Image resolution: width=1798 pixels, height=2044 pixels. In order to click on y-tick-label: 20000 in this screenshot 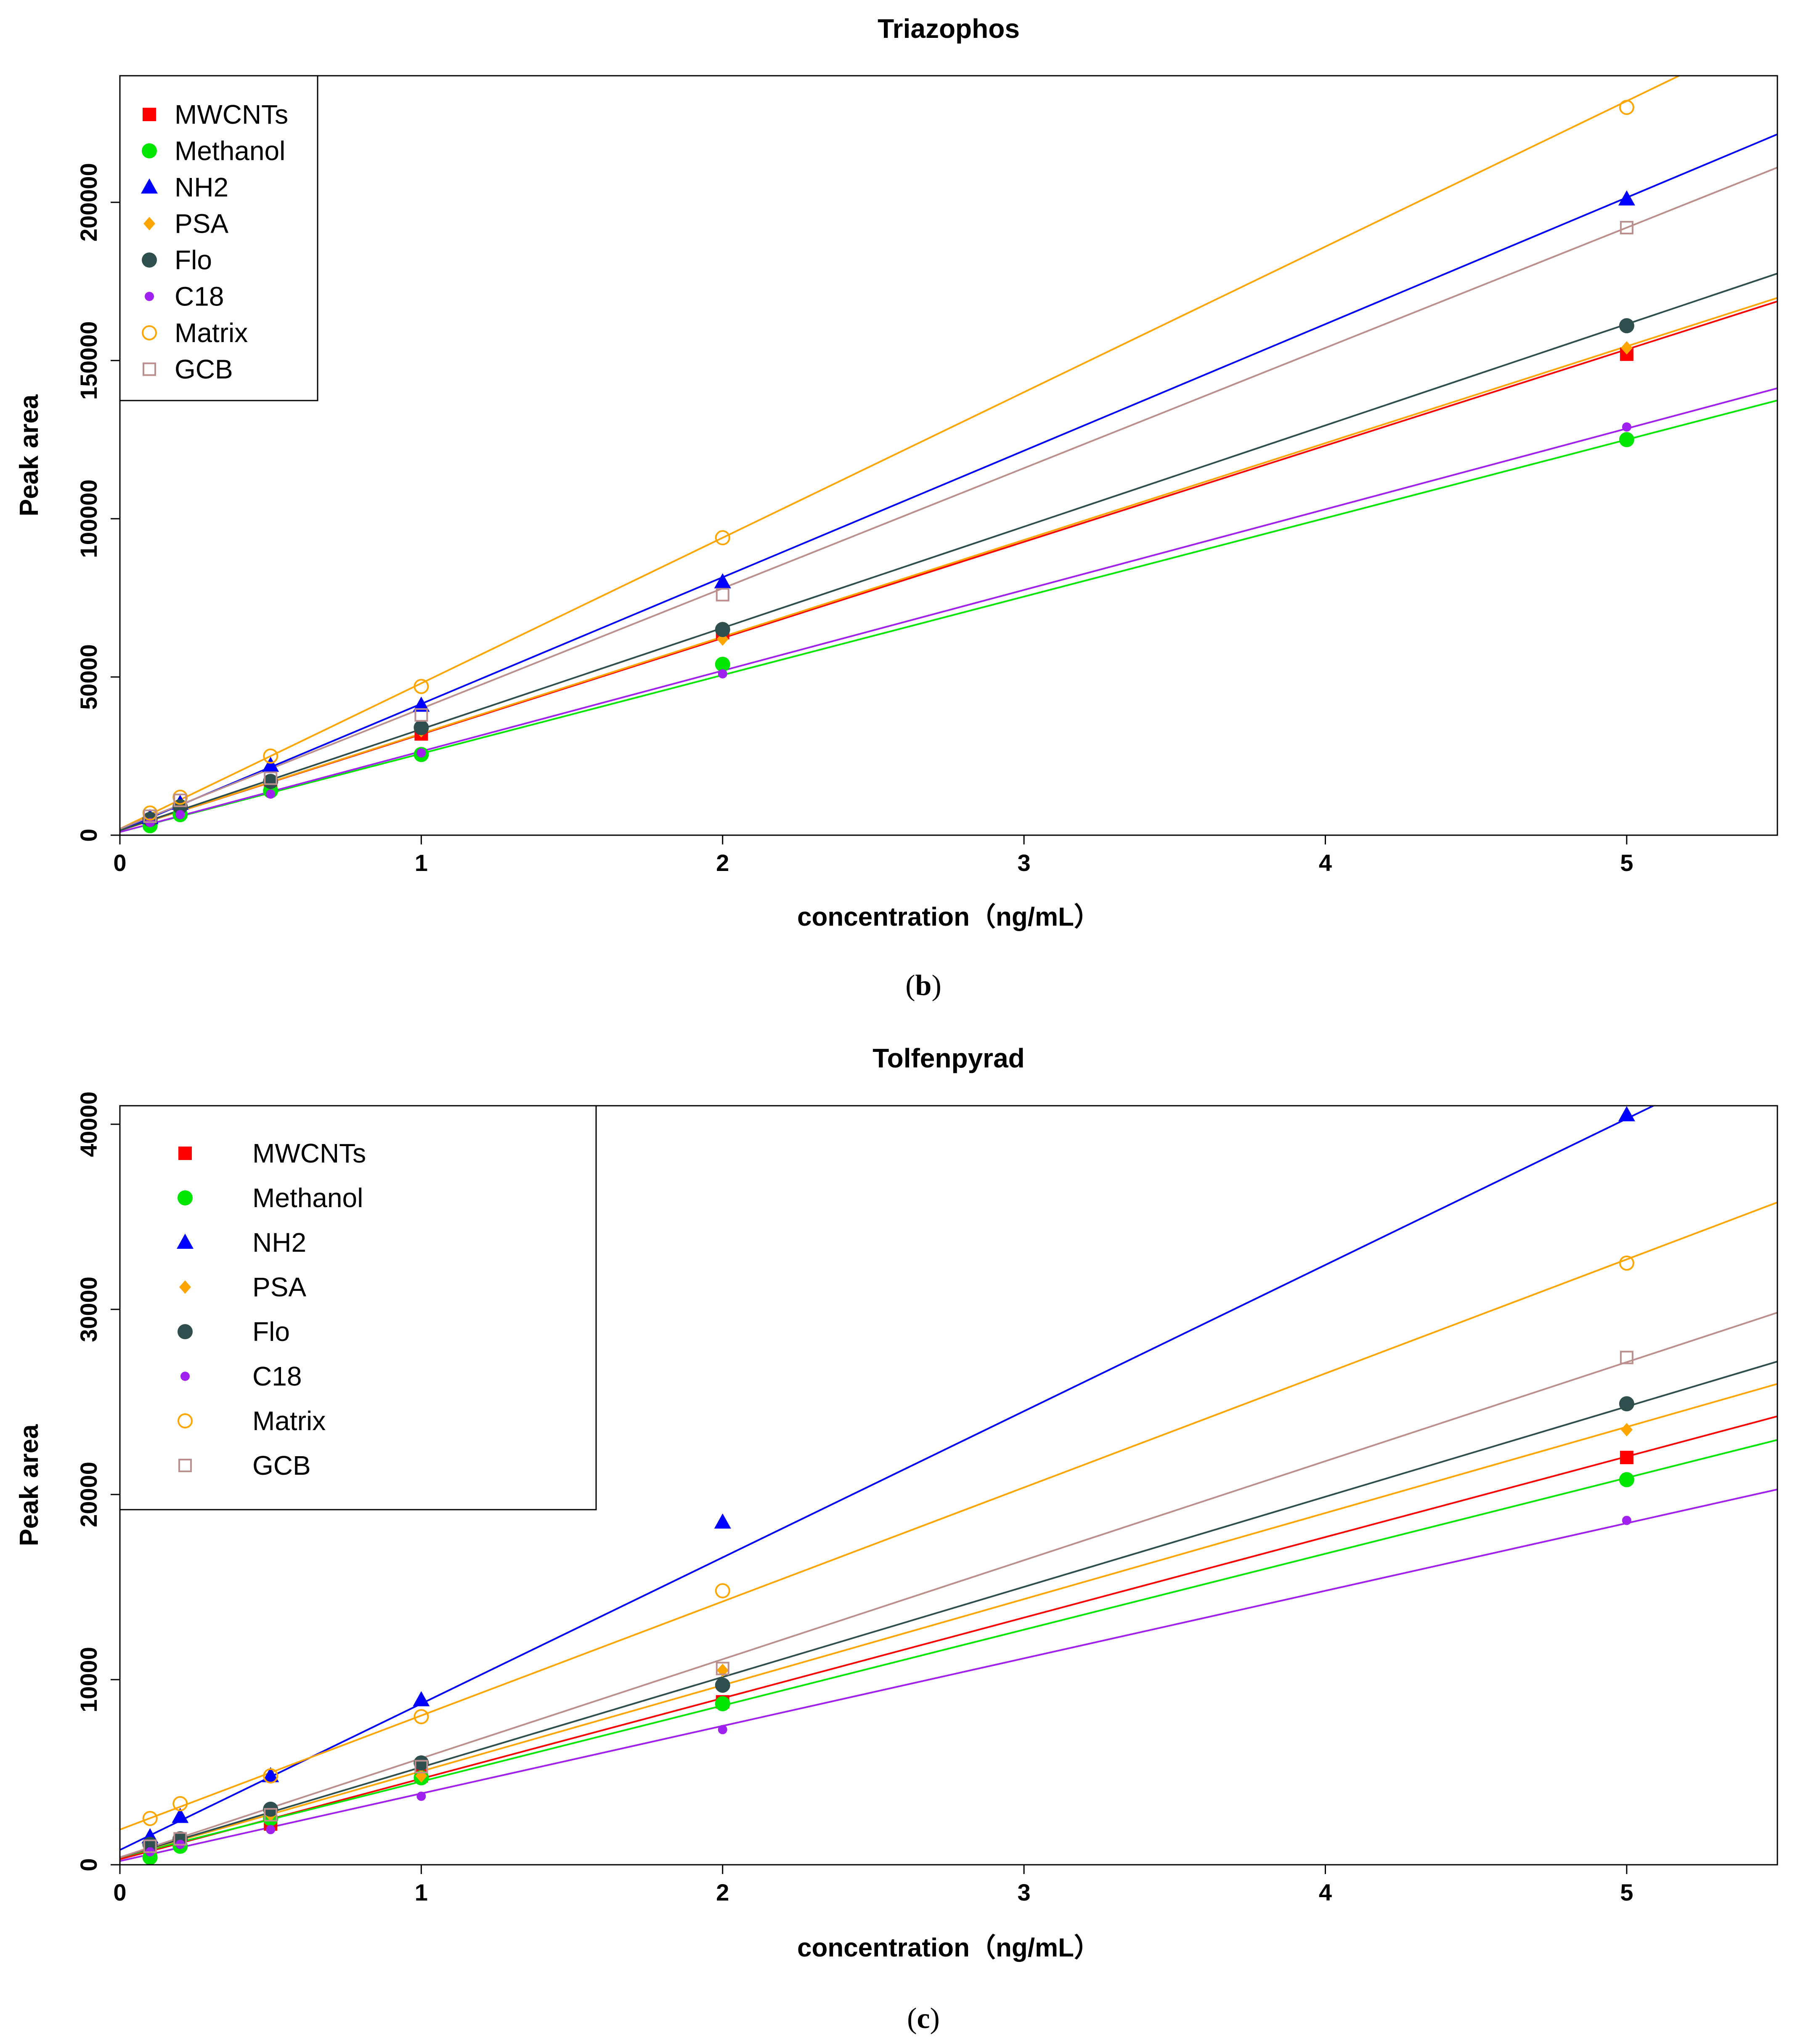, I will do `click(88, 1494)`.